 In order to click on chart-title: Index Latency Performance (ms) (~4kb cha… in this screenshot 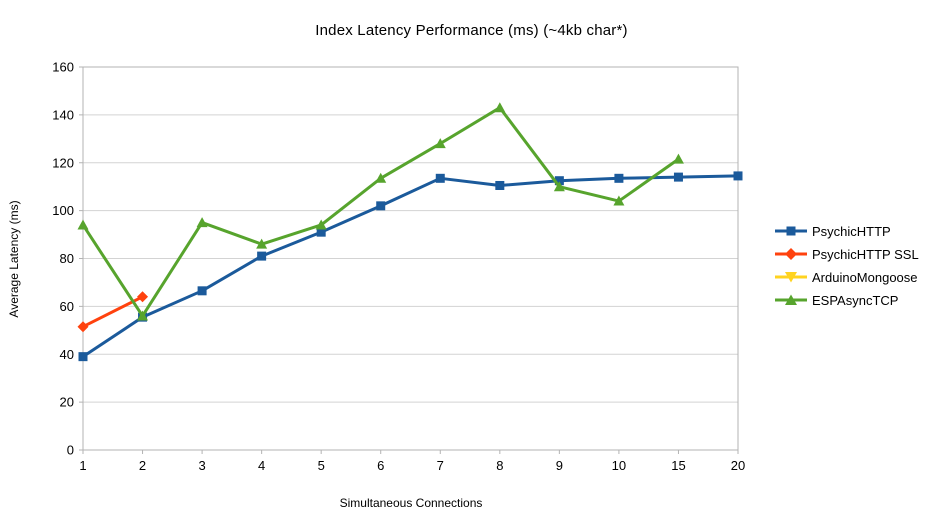, I will do `click(471, 30)`.